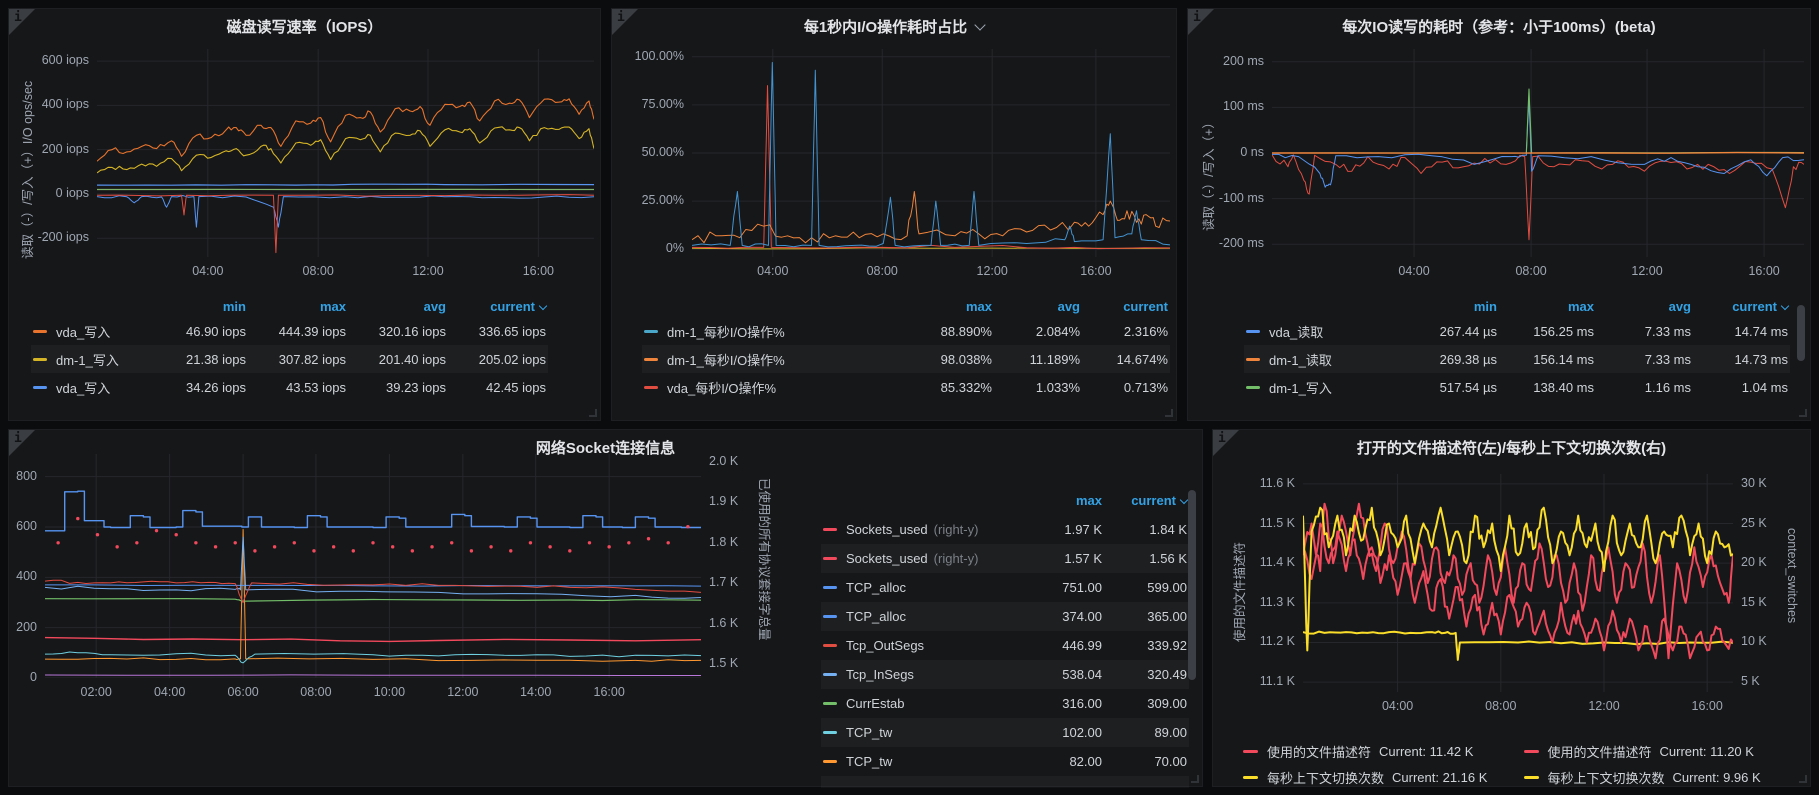 The width and height of the screenshot is (1819, 795). Describe the element at coordinates (1005, 674) in the screenshot. I see `legend-row: Tcp_InSegs 538.04 320.49` at that location.